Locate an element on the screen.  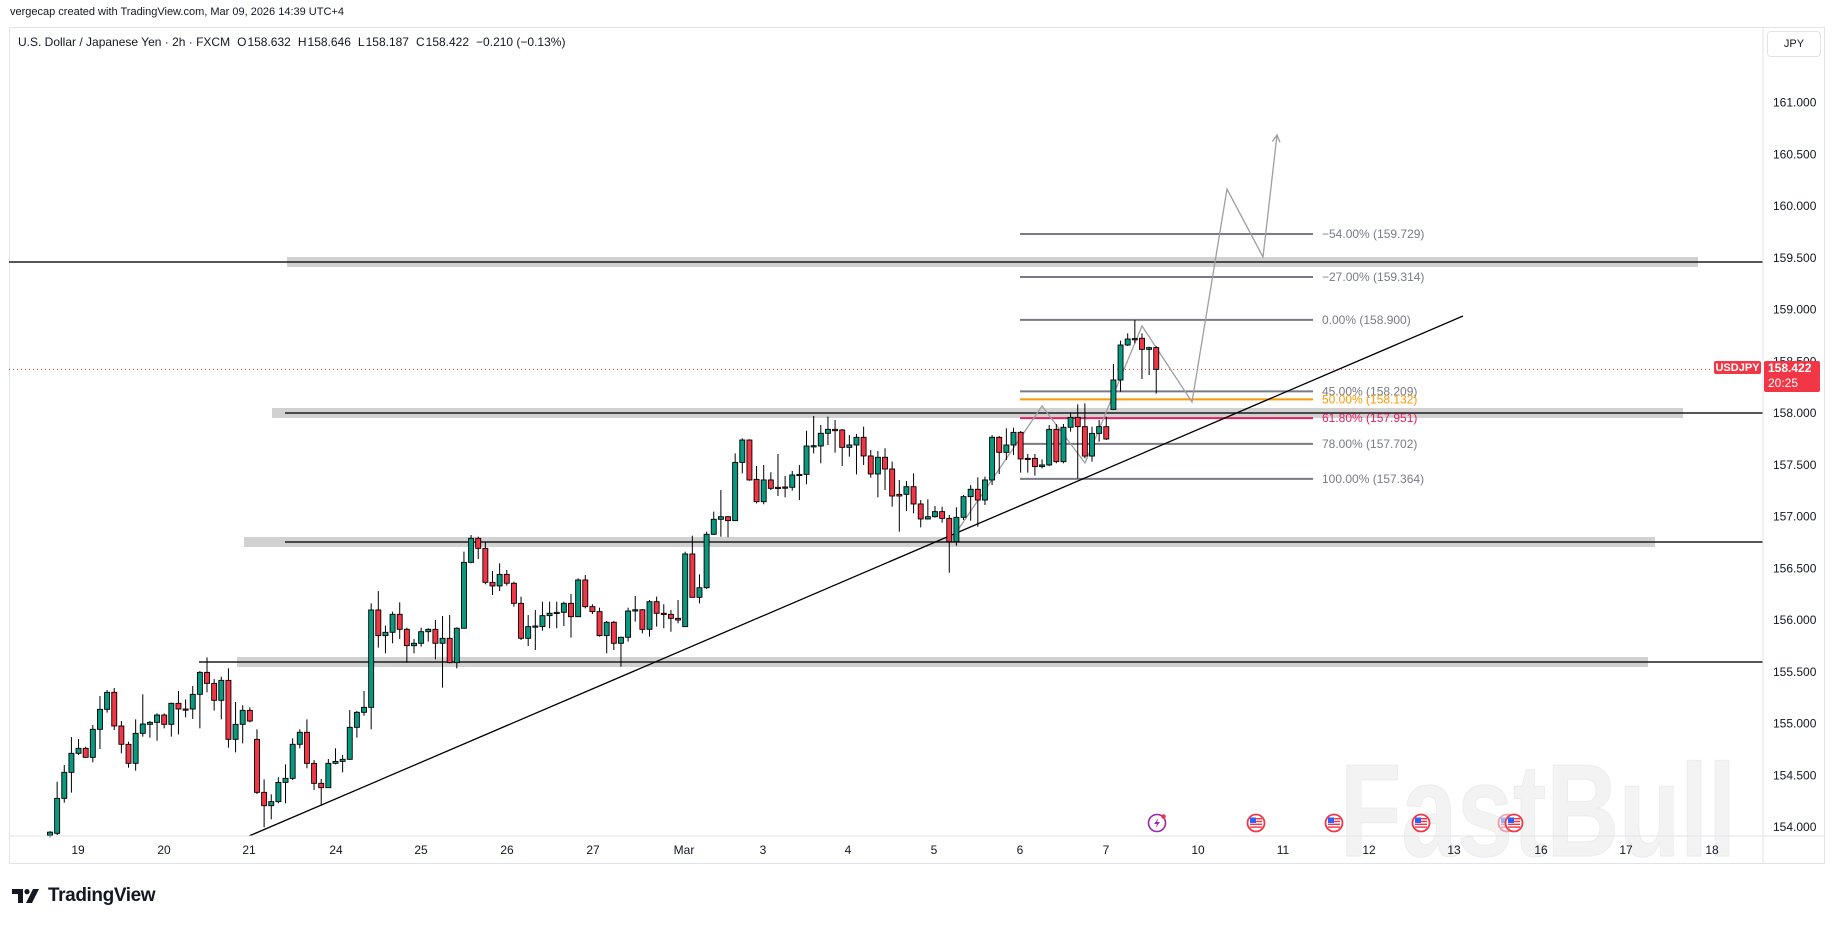
price-tick-label: 159.500 is located at coordinates (1795, 258).